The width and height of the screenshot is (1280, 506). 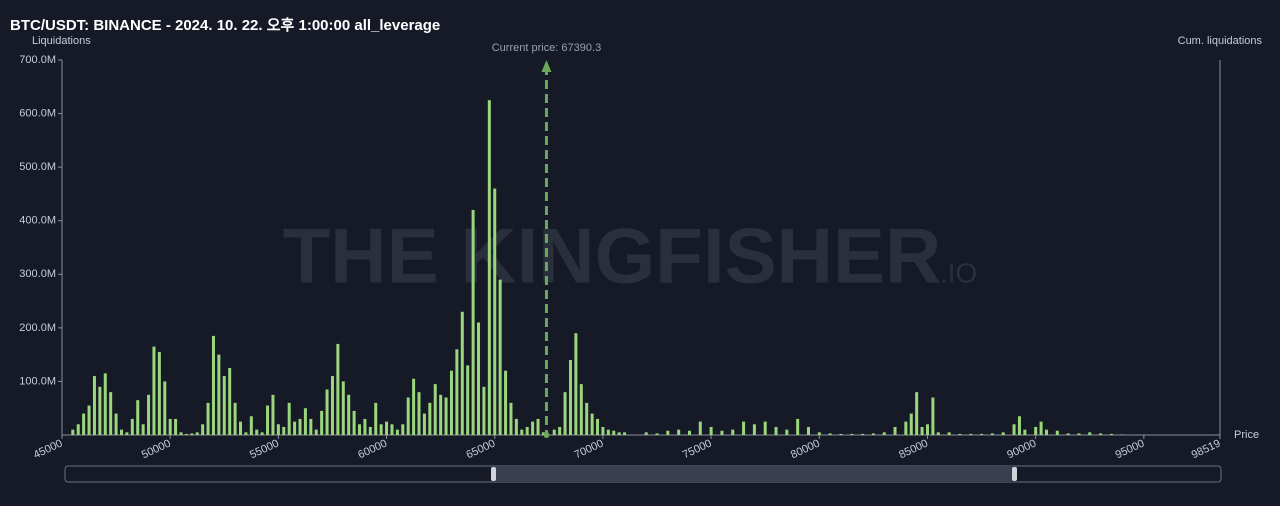 What do you see at coordinates (546, 435) in the screenshot?
I see `current-price-dot` at bounding box center [546, 435].